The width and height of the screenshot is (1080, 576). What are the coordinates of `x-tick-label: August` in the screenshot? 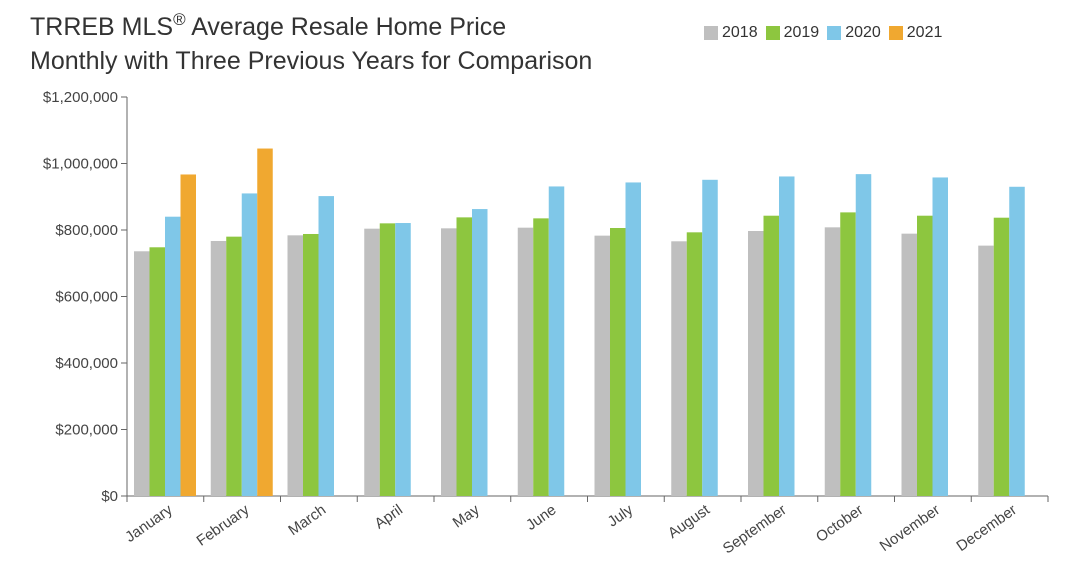 It's located at (689, 521).